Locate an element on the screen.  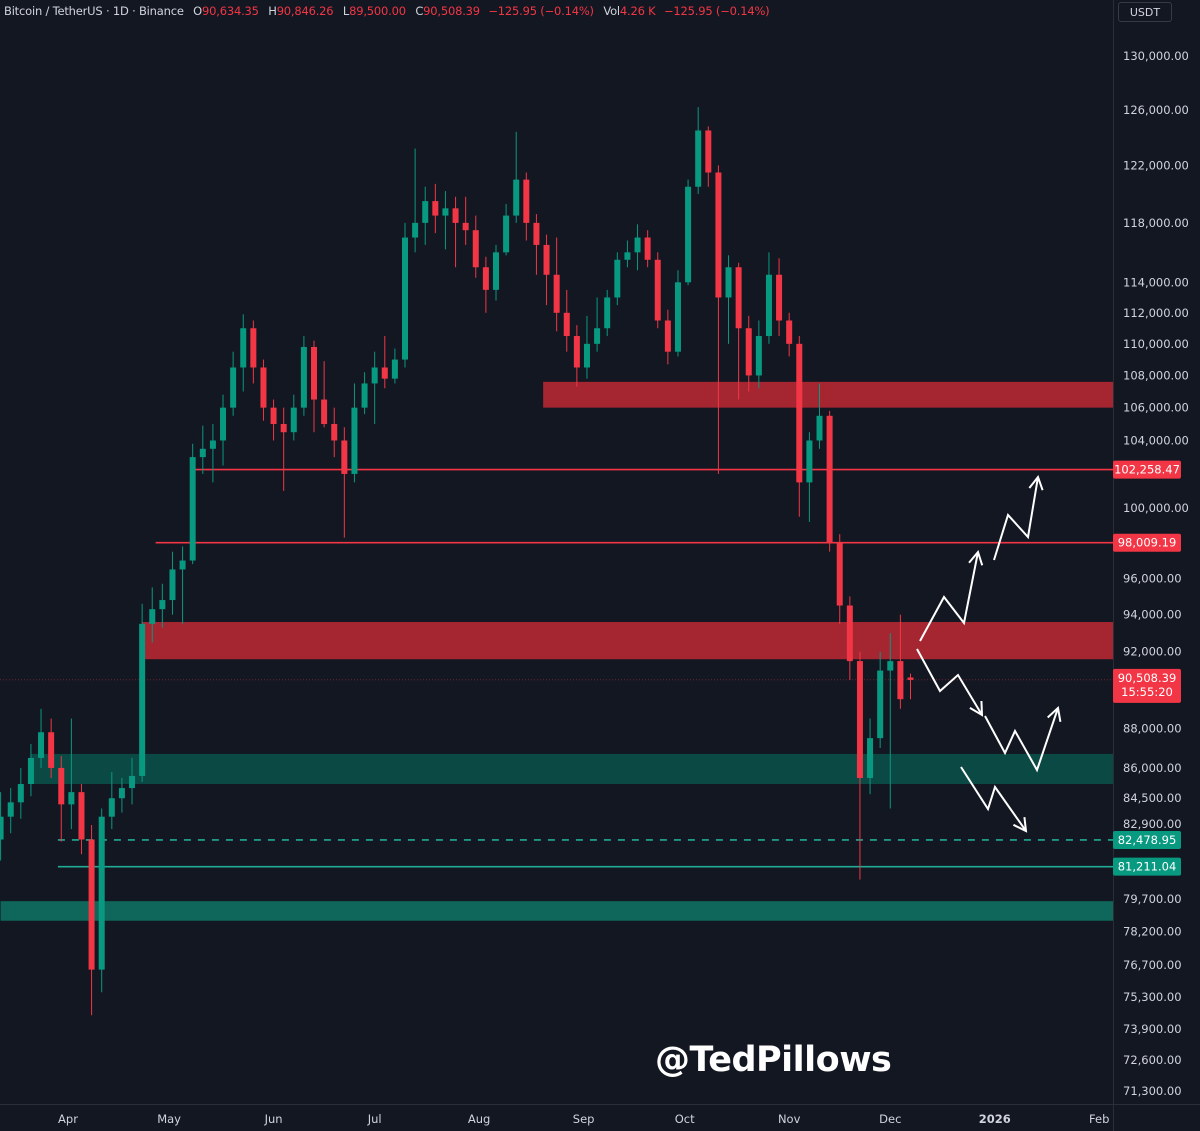
high-label: H is located at coordinates (272, 11).